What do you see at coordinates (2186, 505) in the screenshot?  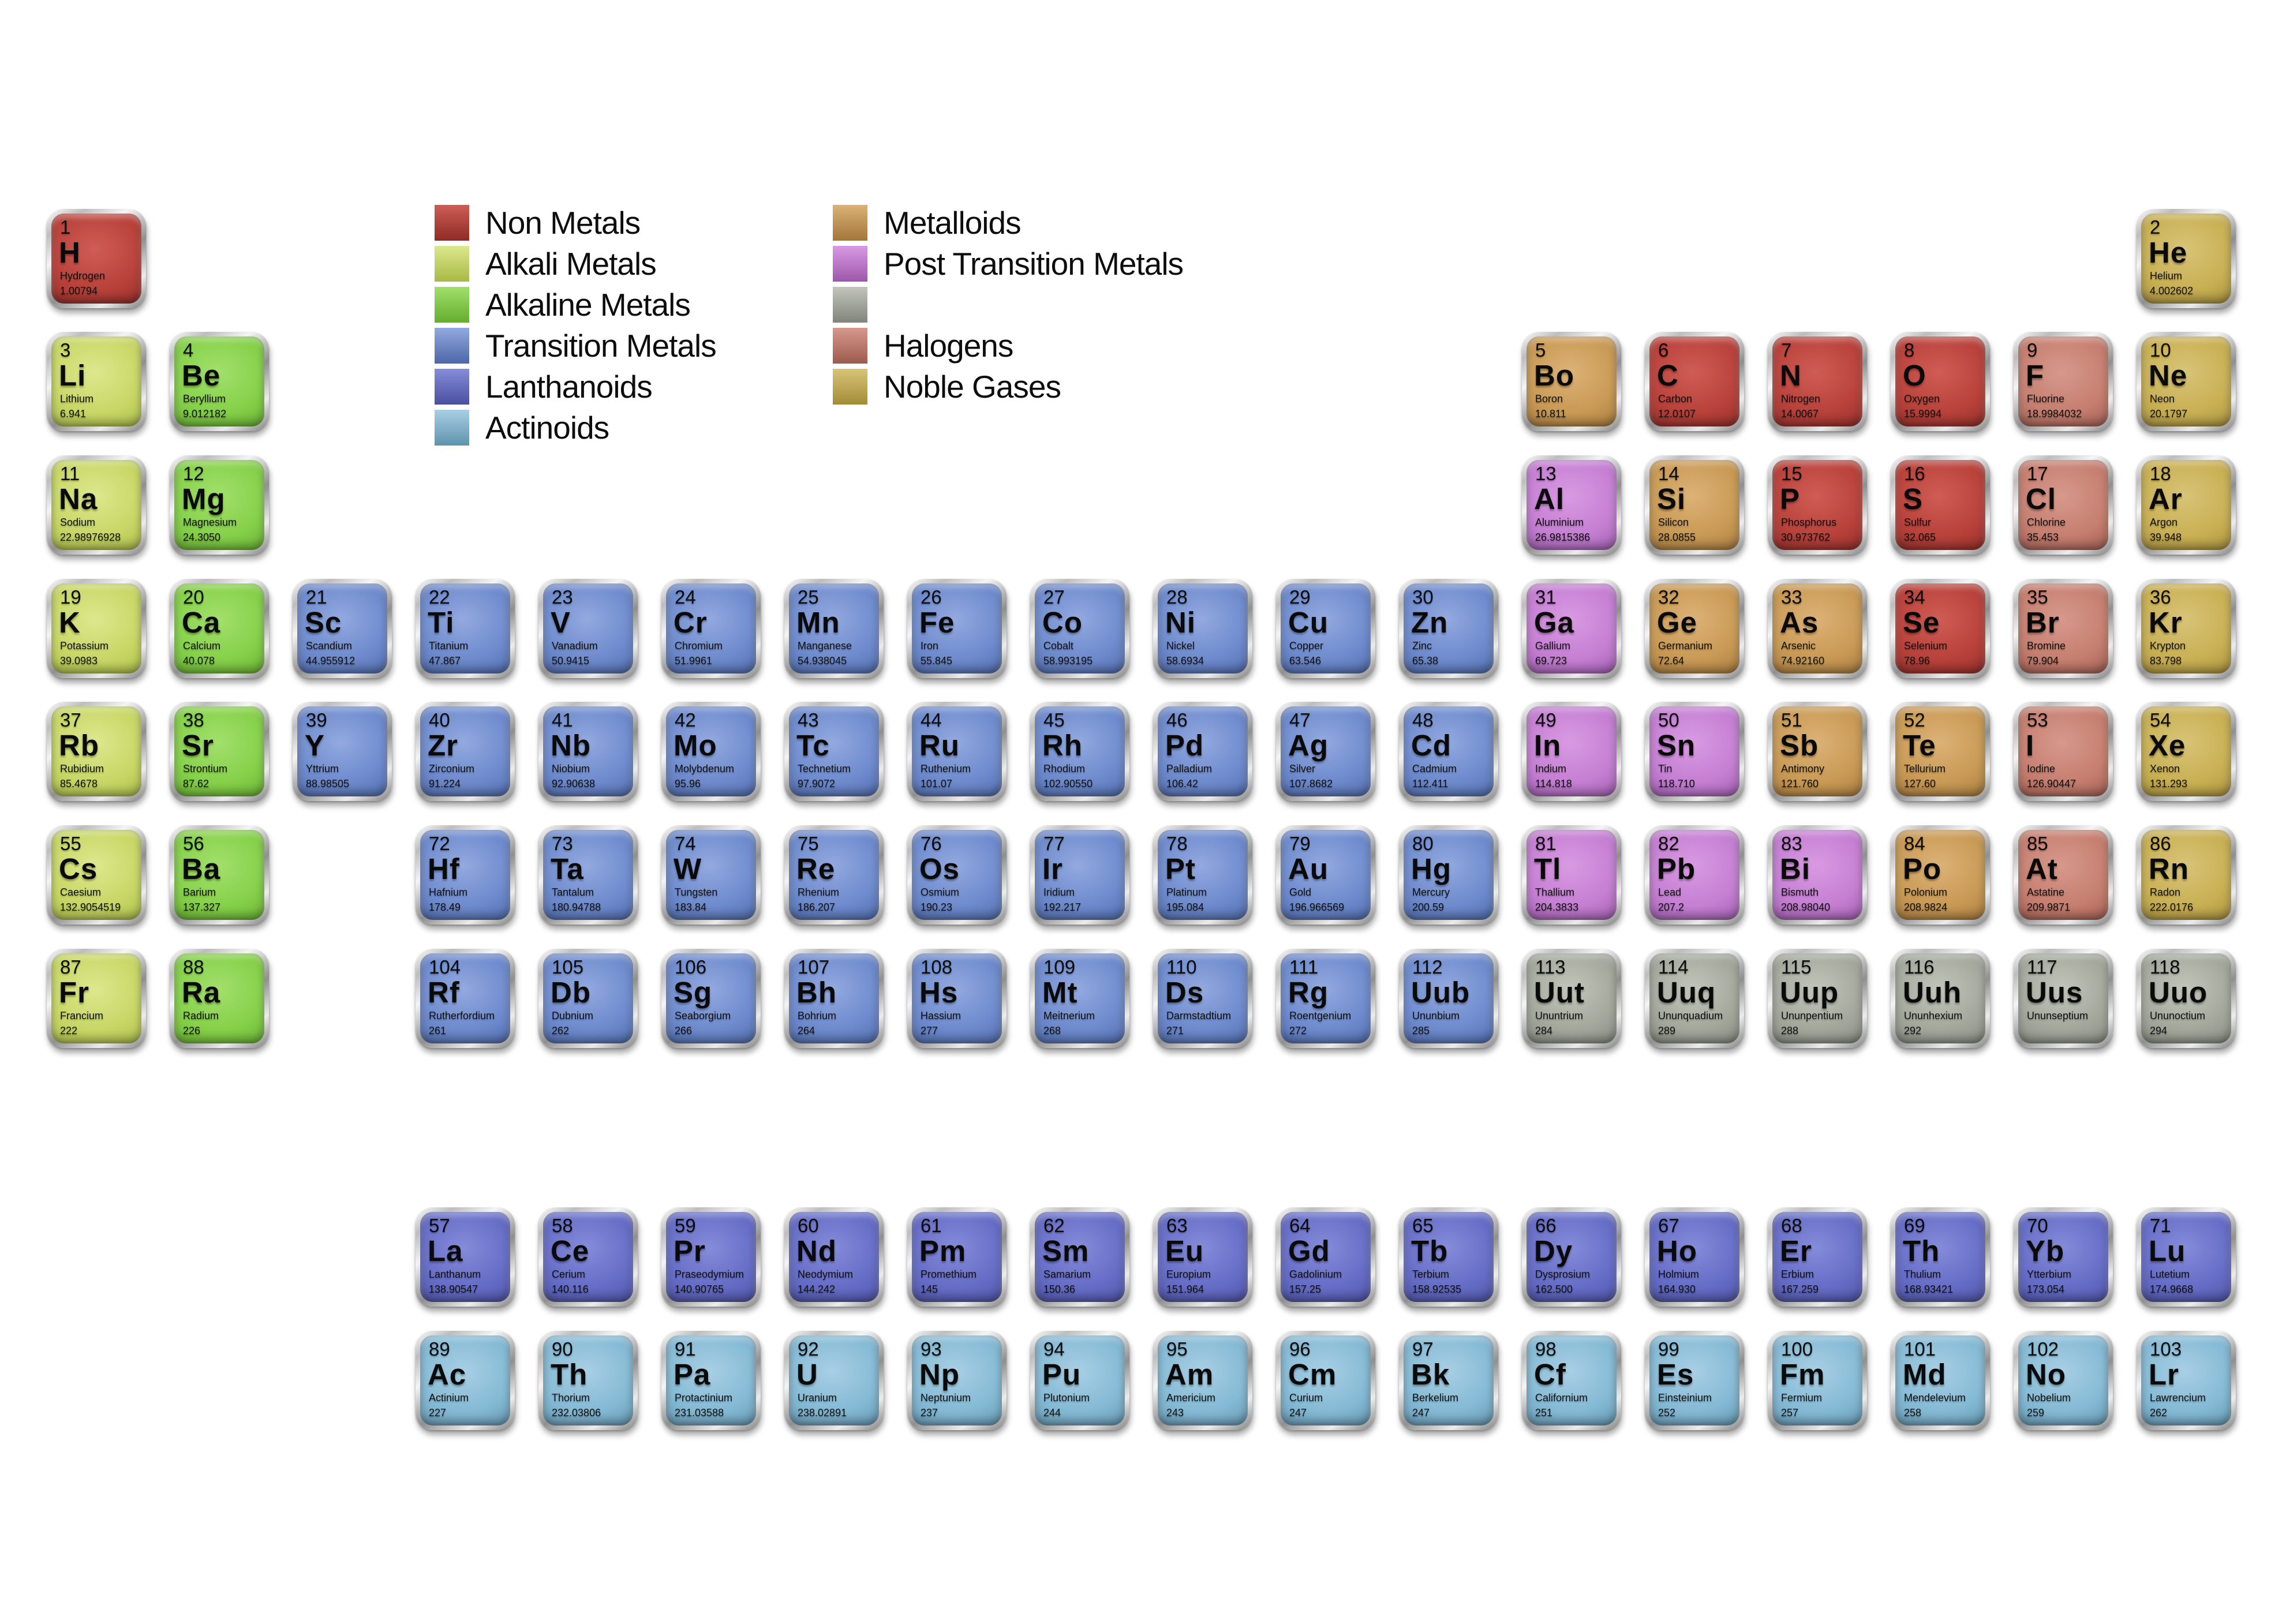 I see `element-cell-ar-18: 18 Ar Argon 39.948` at bounding box center [2186, 505].